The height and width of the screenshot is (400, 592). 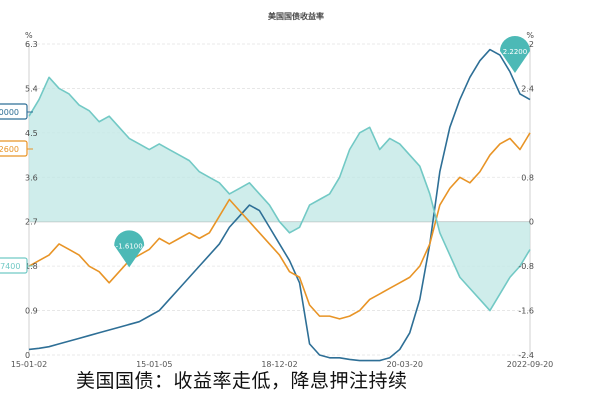 I want to click on left-unit-label-wrap: %, so click(x=530, y=35).